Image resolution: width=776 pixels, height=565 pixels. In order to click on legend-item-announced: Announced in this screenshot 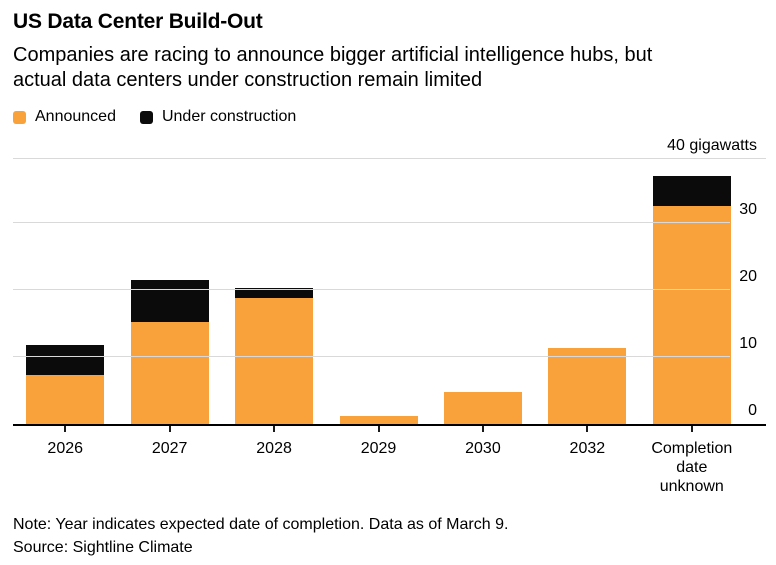, I will do `click(64, 117)`.